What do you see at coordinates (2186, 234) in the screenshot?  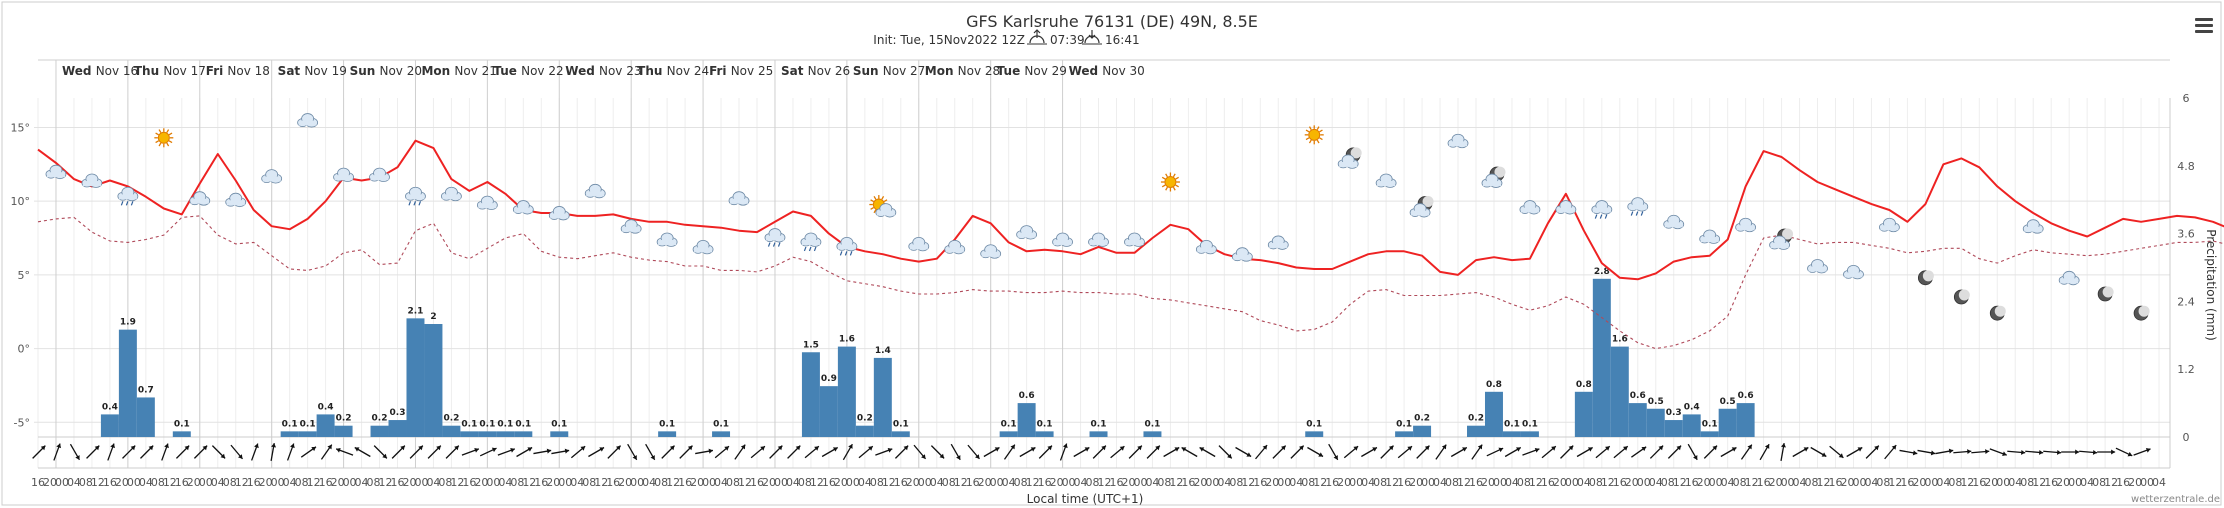 I see `y-tick-label-precip: 3.6` at bounding box center [2186, 234].